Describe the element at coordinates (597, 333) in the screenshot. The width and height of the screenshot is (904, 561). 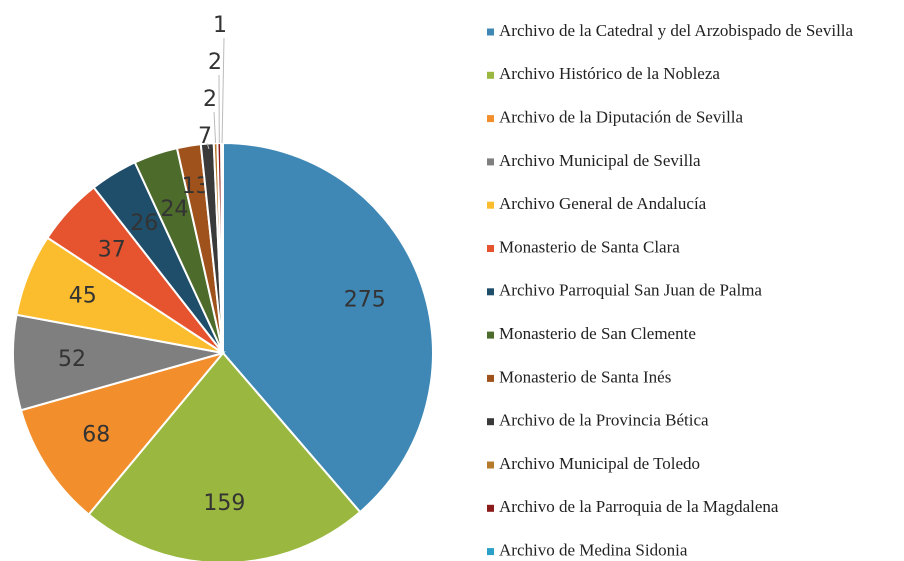
I see `legend-label: Monasterio de San Clemente` at that location.